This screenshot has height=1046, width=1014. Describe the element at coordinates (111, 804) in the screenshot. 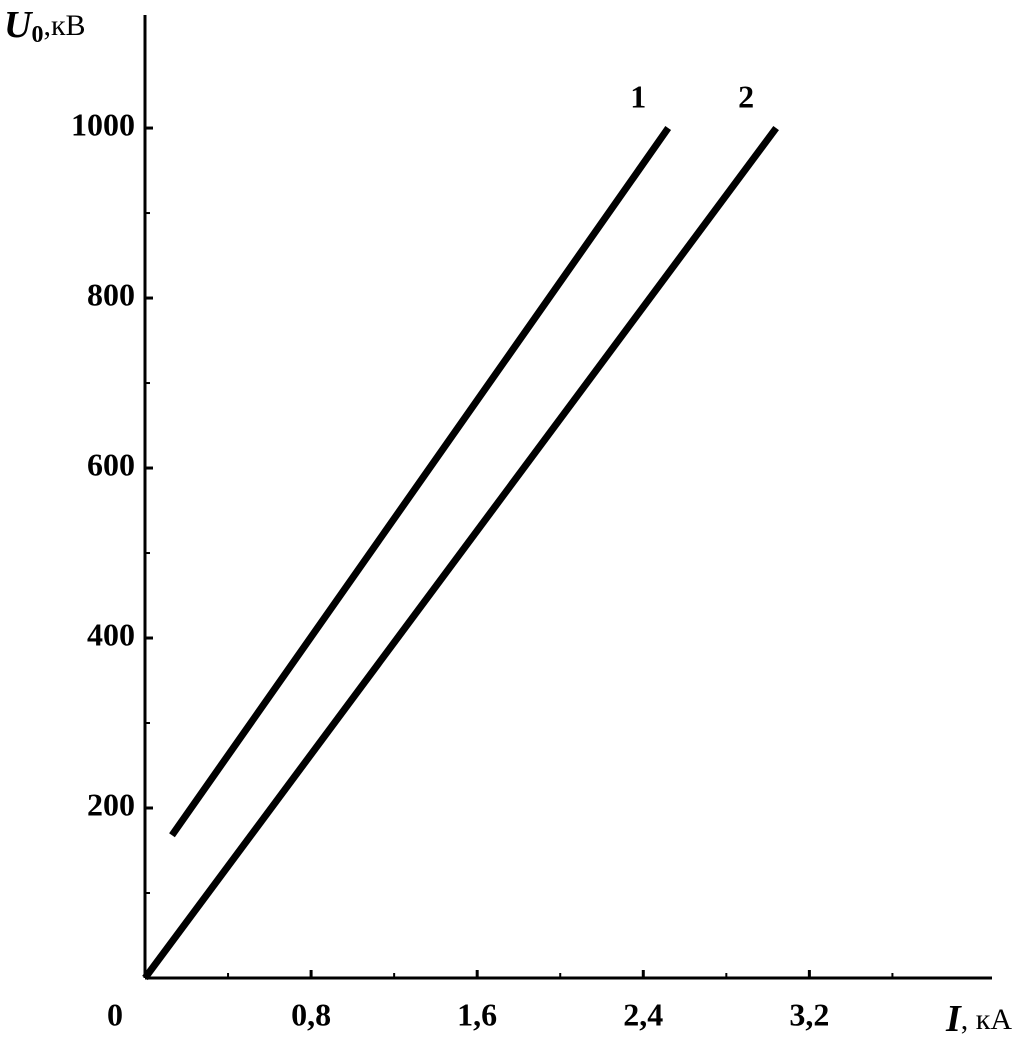

I see `y-tick-label: 200` at that location.